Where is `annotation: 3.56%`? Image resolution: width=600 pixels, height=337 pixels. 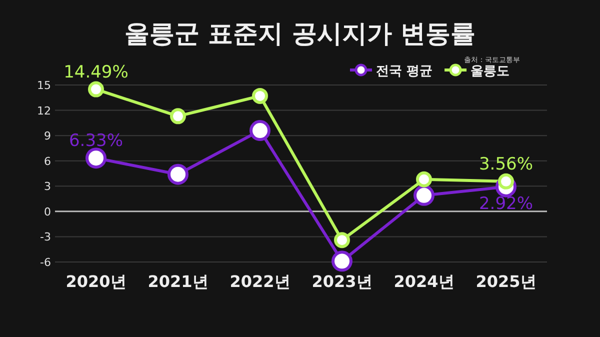 annotation: 3.56% is located at coordinates (506, 164).